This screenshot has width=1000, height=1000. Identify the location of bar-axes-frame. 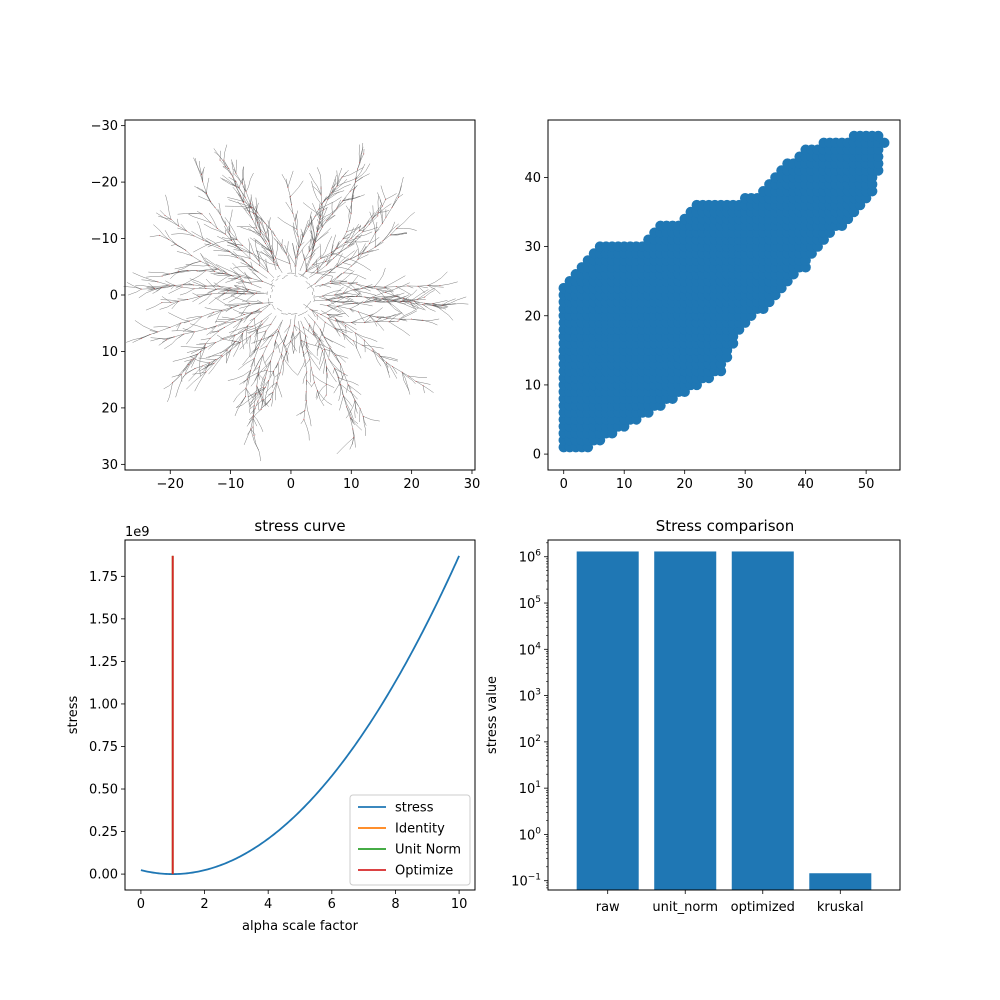
(724, 715).